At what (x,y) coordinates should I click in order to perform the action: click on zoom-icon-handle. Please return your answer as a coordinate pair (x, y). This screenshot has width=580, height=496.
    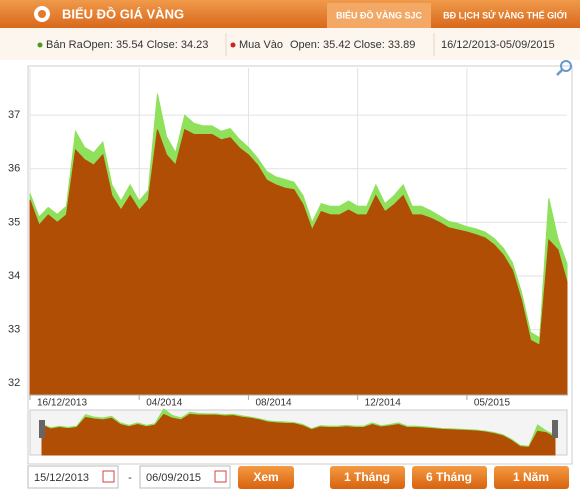
    Looking at the image, I should click on (559, 72).